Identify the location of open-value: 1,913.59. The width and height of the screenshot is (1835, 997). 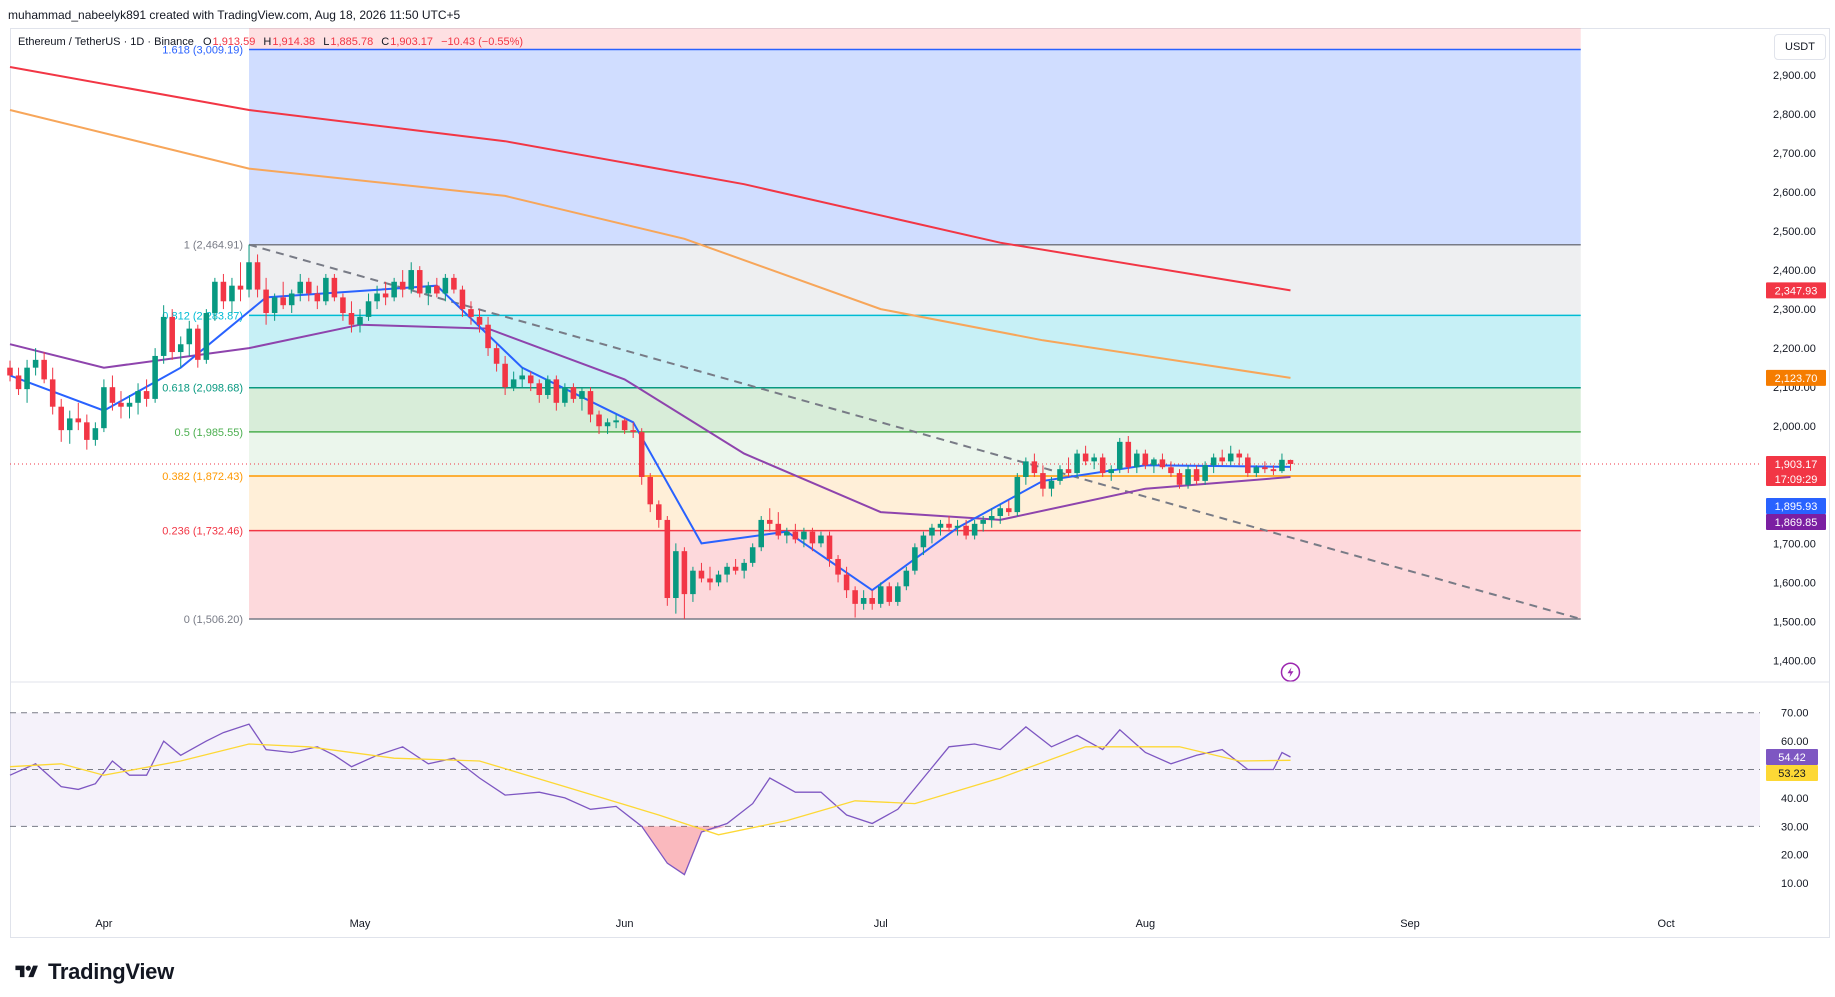
(234, 42).